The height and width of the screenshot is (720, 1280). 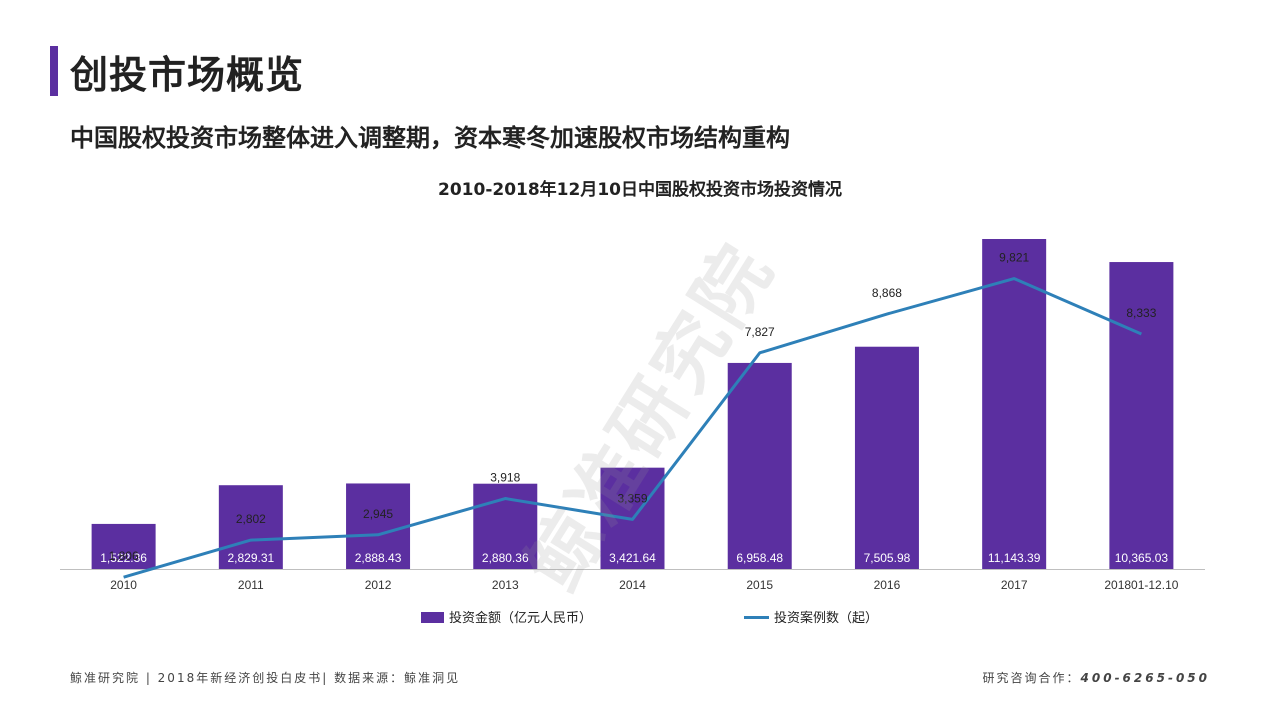 What do you see at coordinates (378, 585) in the screenshot?
I see `x-tick-label-2012: 2012` at bounding box center [378, 585].